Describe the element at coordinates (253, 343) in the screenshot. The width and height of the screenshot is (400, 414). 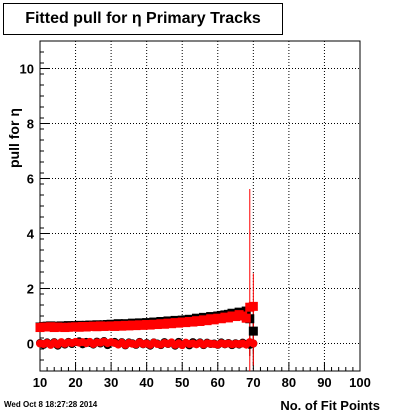
I see `data-point-circle` at that location.